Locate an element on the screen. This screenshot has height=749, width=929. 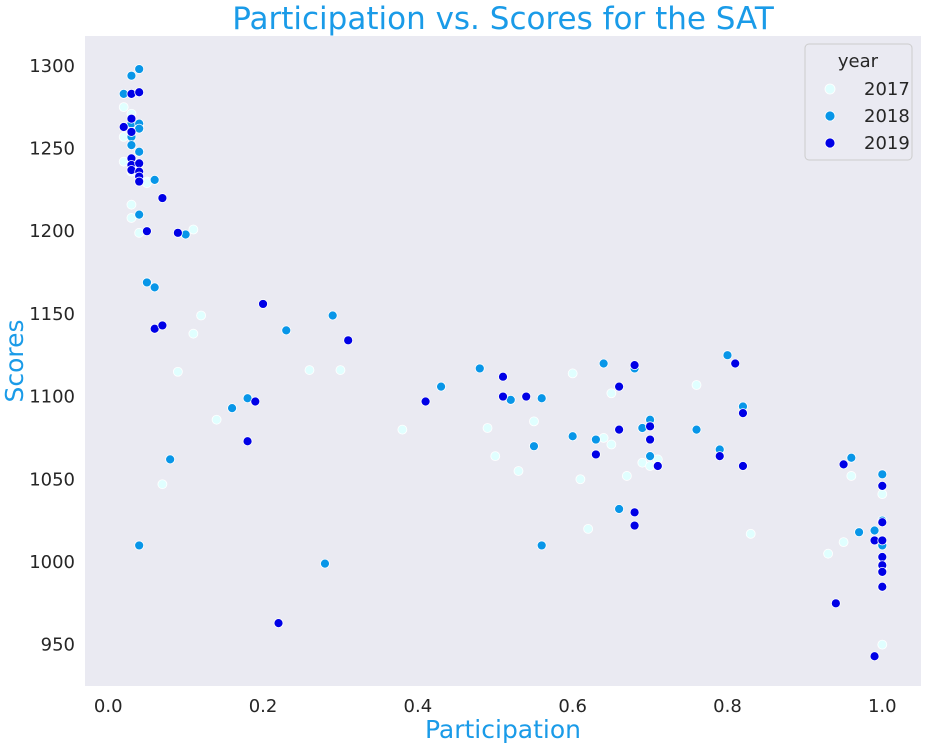
y-tick-label: 950 is located at coordinates (58, 645).